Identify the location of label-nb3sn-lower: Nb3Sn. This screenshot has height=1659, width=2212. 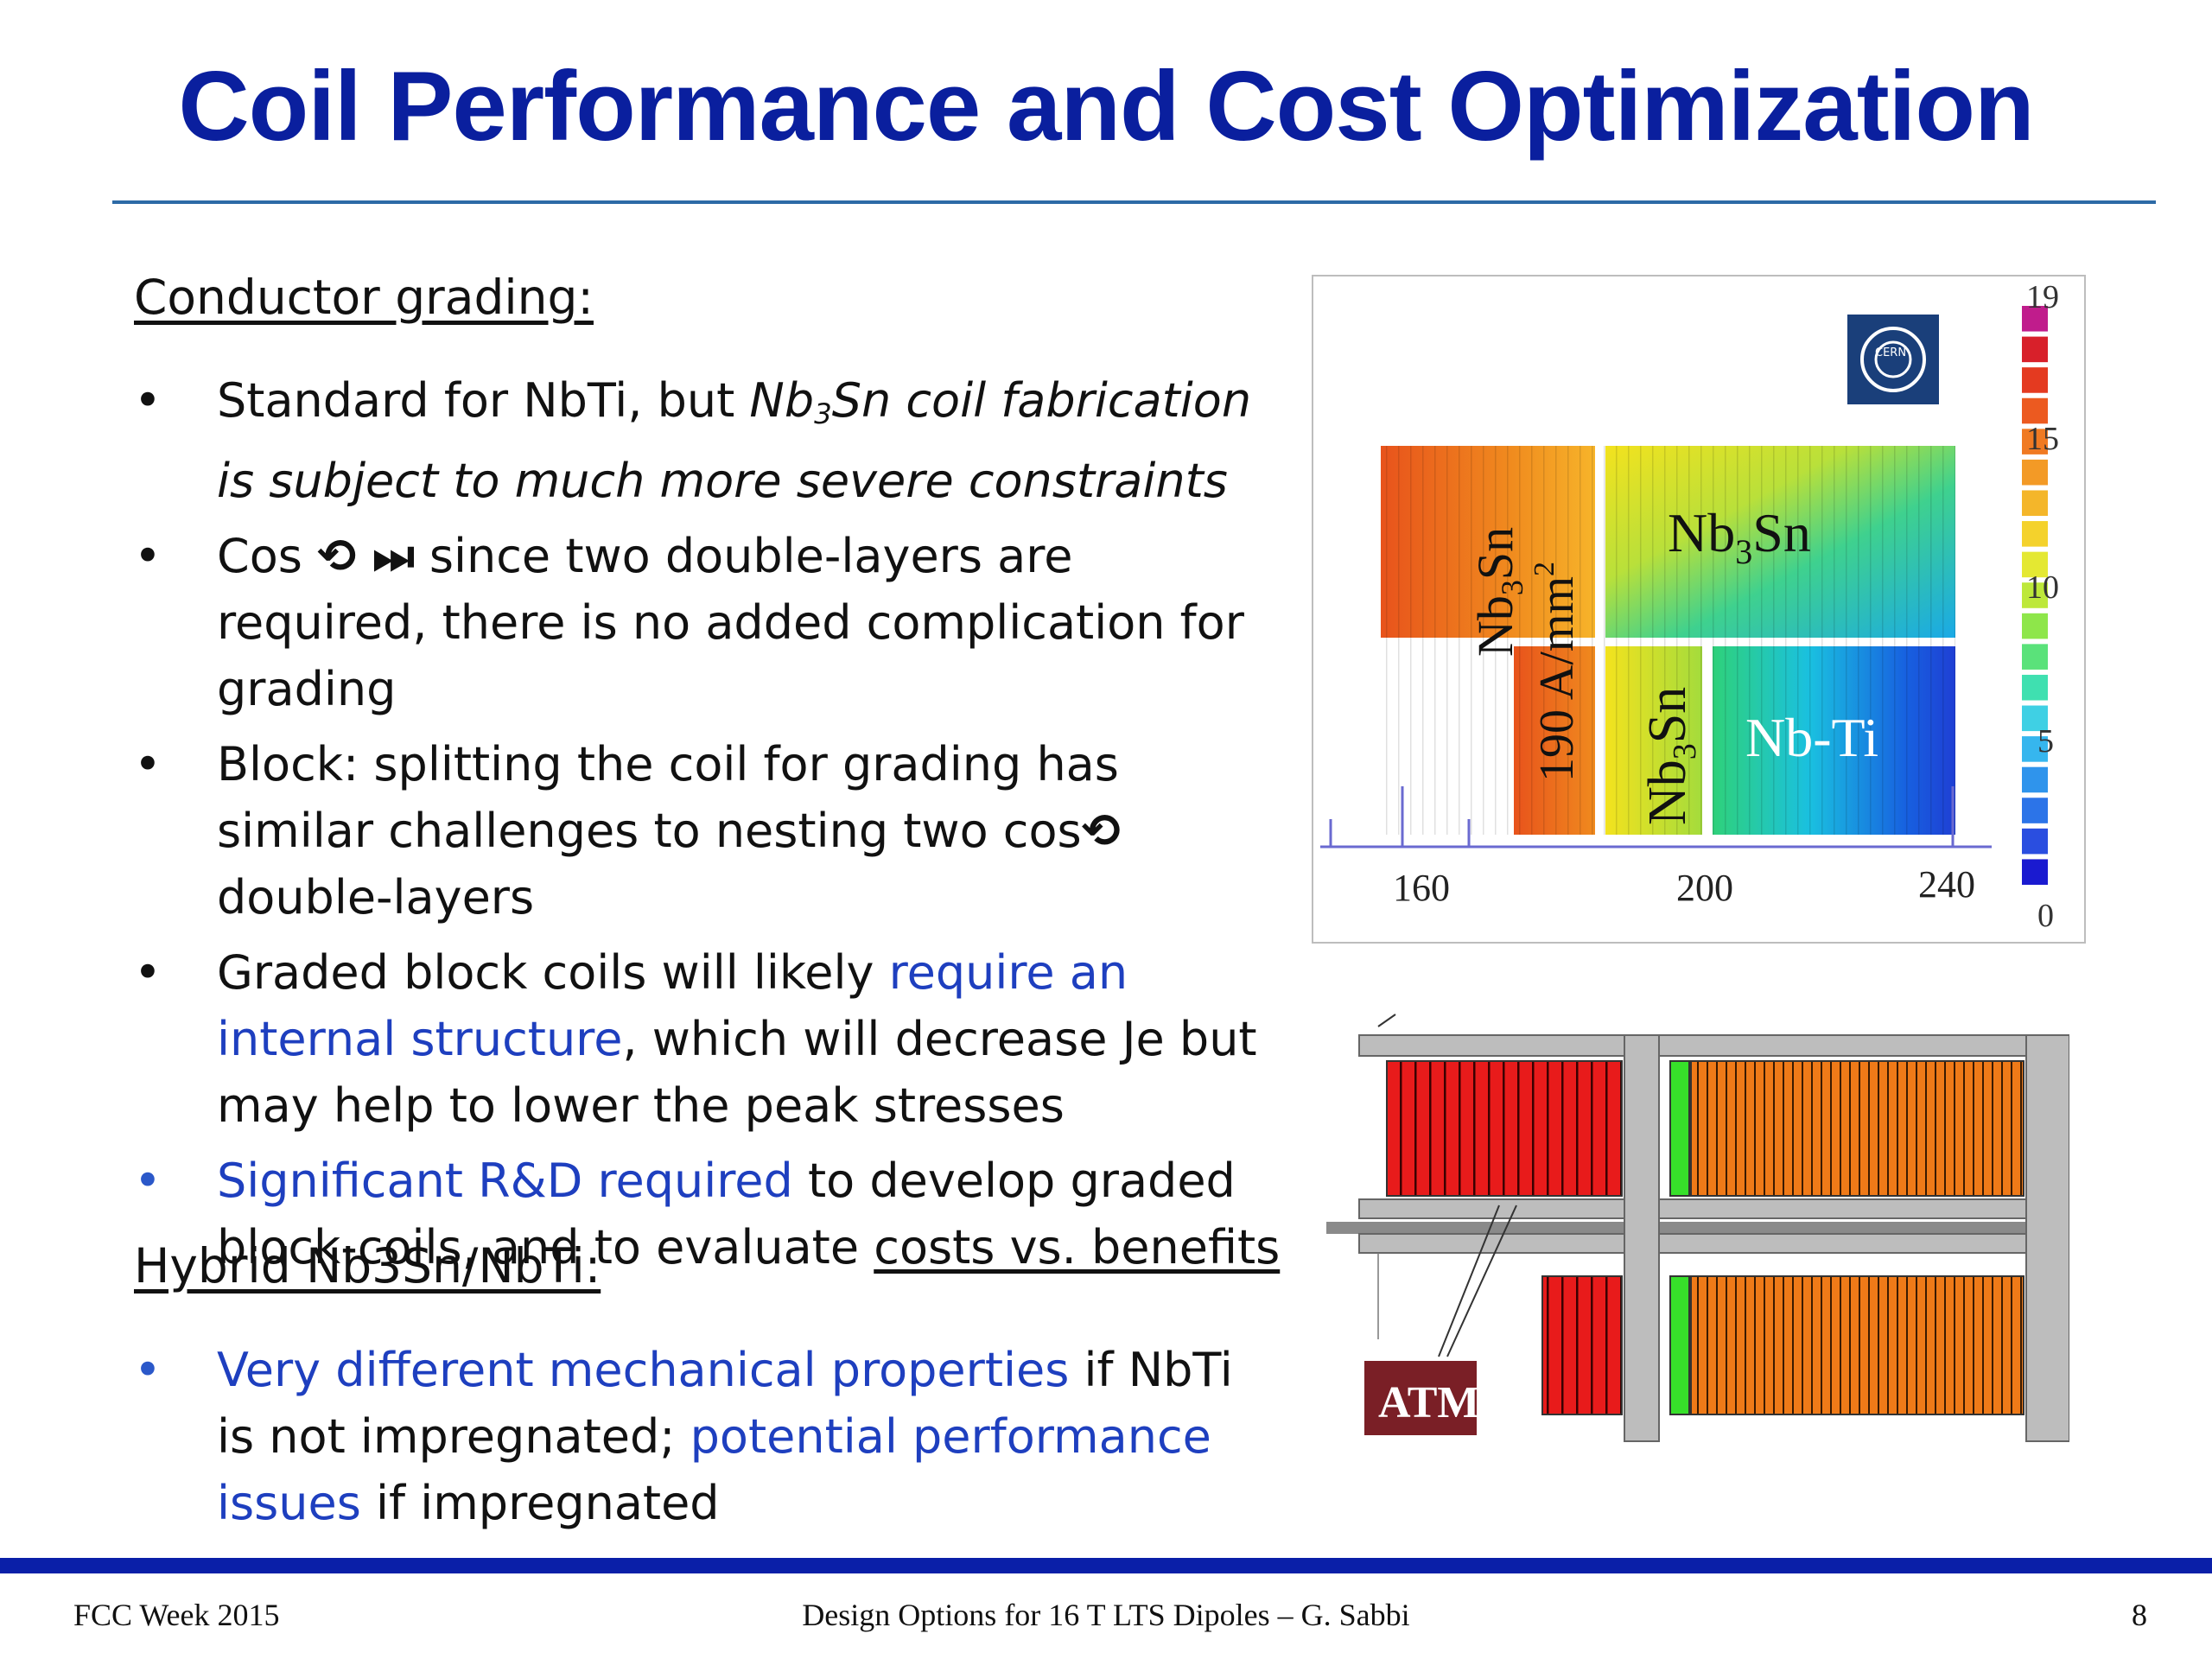
(1670, 756).